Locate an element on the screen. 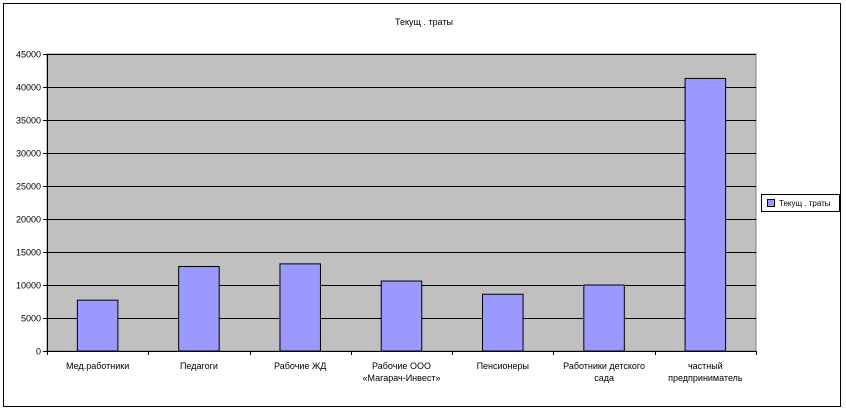 The image size is (846, 412). x-category-label-line: Рабочие ЖД is located at coordinates (300, 366).